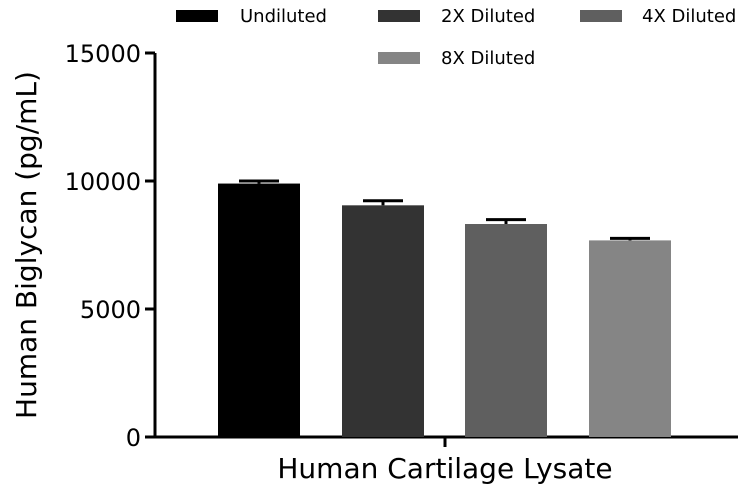  Describe the element at coordinates (259, 310) in the screenshot. I see `bar-undiluted` at that location.